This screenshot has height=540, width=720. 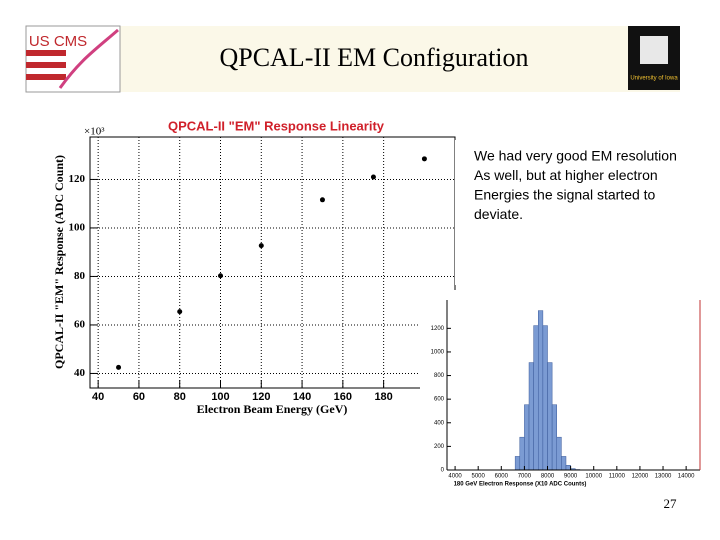 What do you see at coordinates (98, 397) in the screenshot?
I see `x-tick-label: 40` at bounding box center [98, 397].